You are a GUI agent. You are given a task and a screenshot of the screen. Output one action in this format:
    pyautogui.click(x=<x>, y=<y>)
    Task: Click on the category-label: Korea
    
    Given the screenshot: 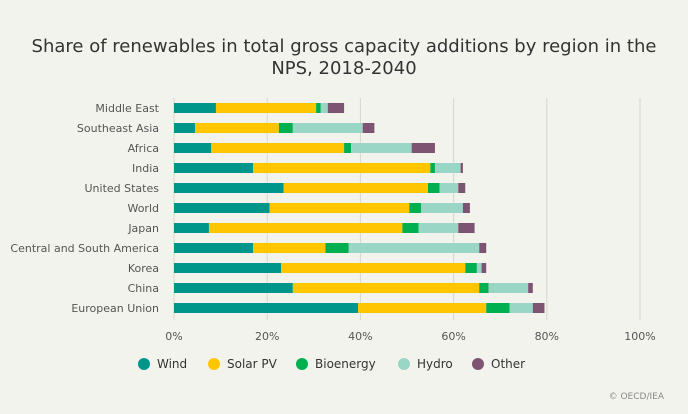 What is the action you would take?
    pyautogui.click(x=143, y=268)
    